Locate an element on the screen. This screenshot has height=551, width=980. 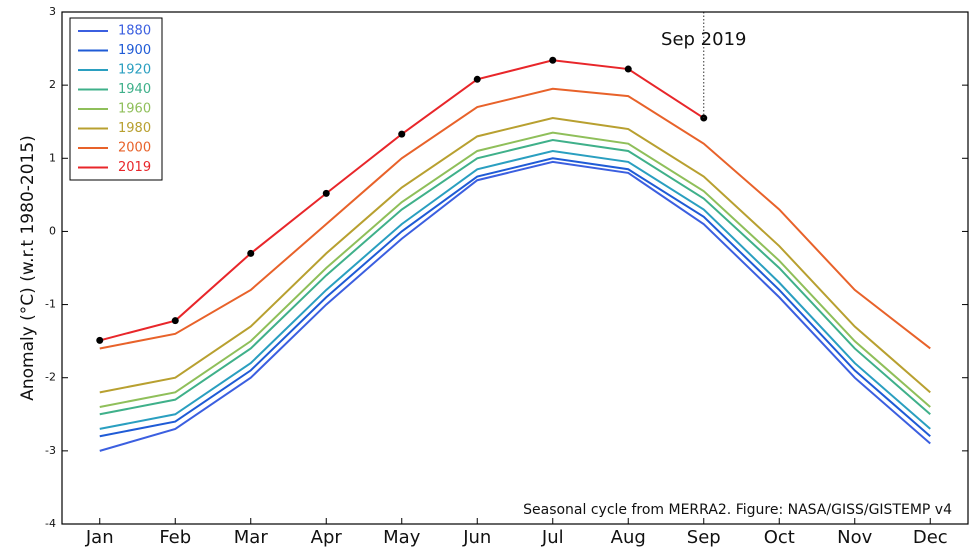
x-tick-label: Nov is located at coordinates (854, 537).